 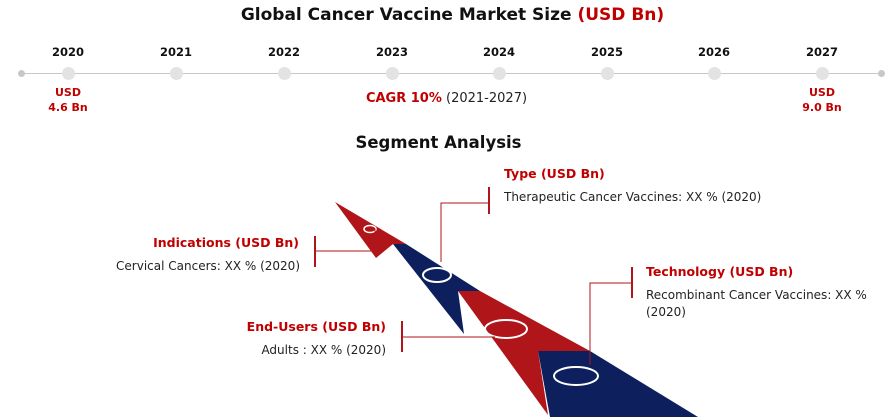 I want to click on cagr-label: CAGR 10%, so click(x=403, y=98).